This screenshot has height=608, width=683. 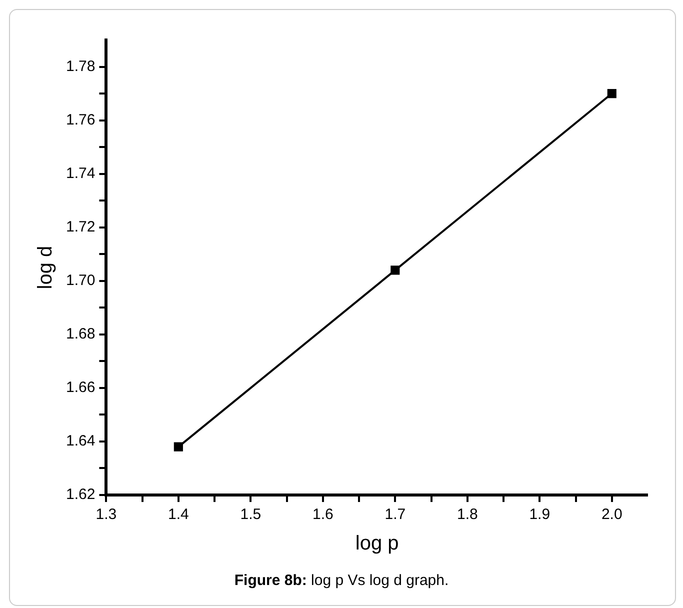 I want to click on y-tick-label: 1.70, so click(x=81, y=281).